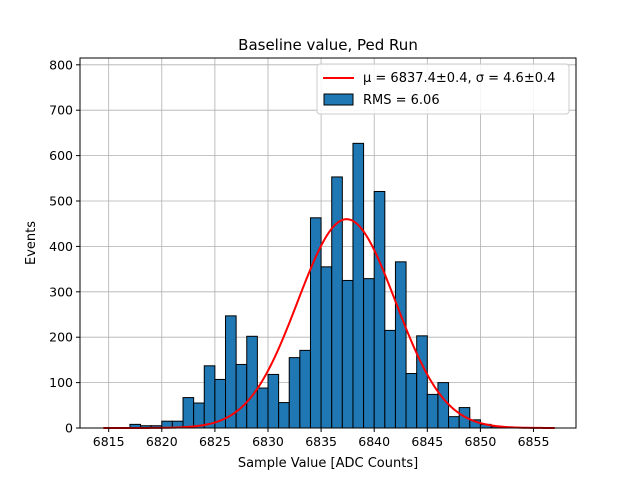 The width and height of the screenshot is (640, 480). Describe the element at coordinates (61, 382) in the screenshot. I see `y-tick-label: 100` at that location.